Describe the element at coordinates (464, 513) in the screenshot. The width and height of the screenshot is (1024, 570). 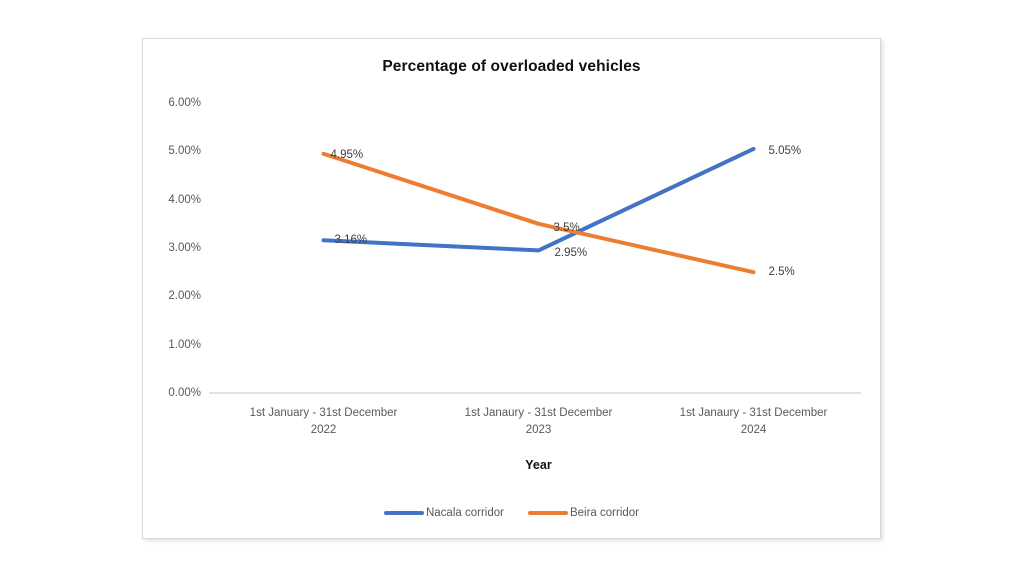
I see `legend-label: Nacala corridor` at that location.